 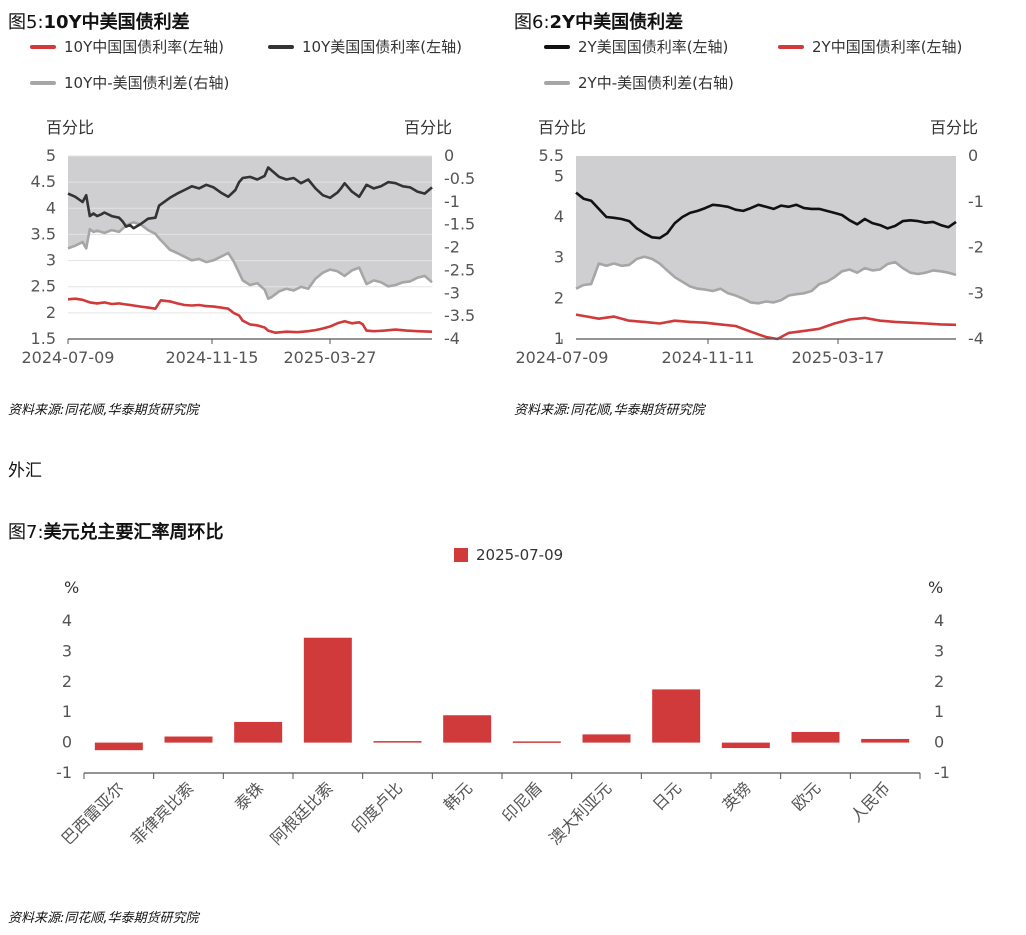 What do you see at coordinates (653, 47) in the screenshot?
I see `legend-label: 2Y美国国债利率(左轴)` at bounding box center [653, 47].